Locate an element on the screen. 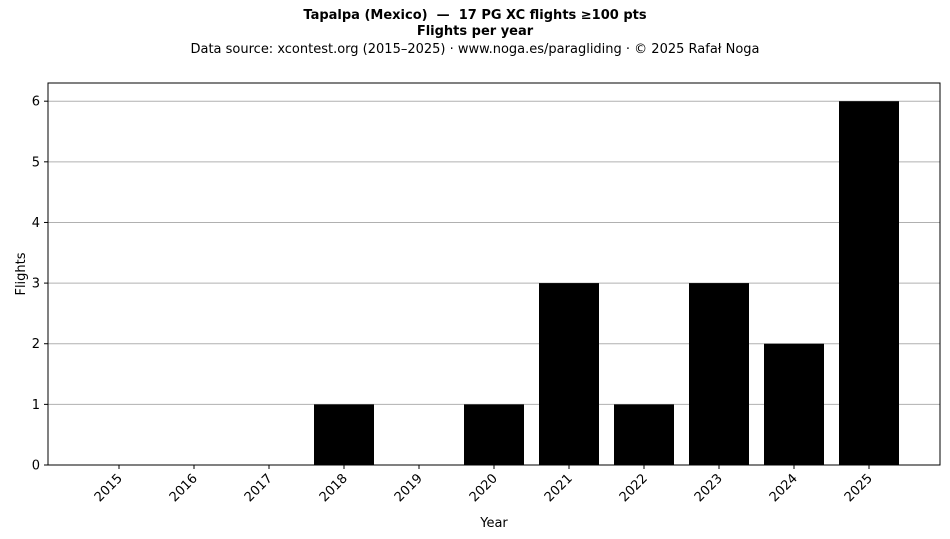 Image resolution: width=950 pixels, height=539 pixels. y-tick-label: 6 is located at coordinates (36, 102).